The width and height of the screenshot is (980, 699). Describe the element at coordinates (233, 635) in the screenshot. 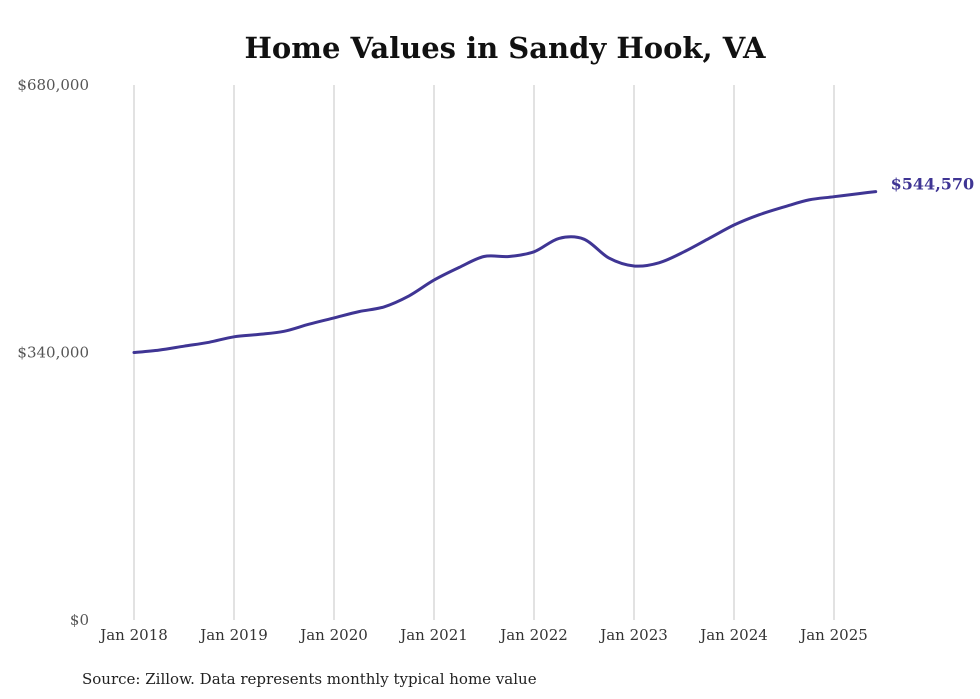

I see `x-tick-label: Jan 2019` at that location.